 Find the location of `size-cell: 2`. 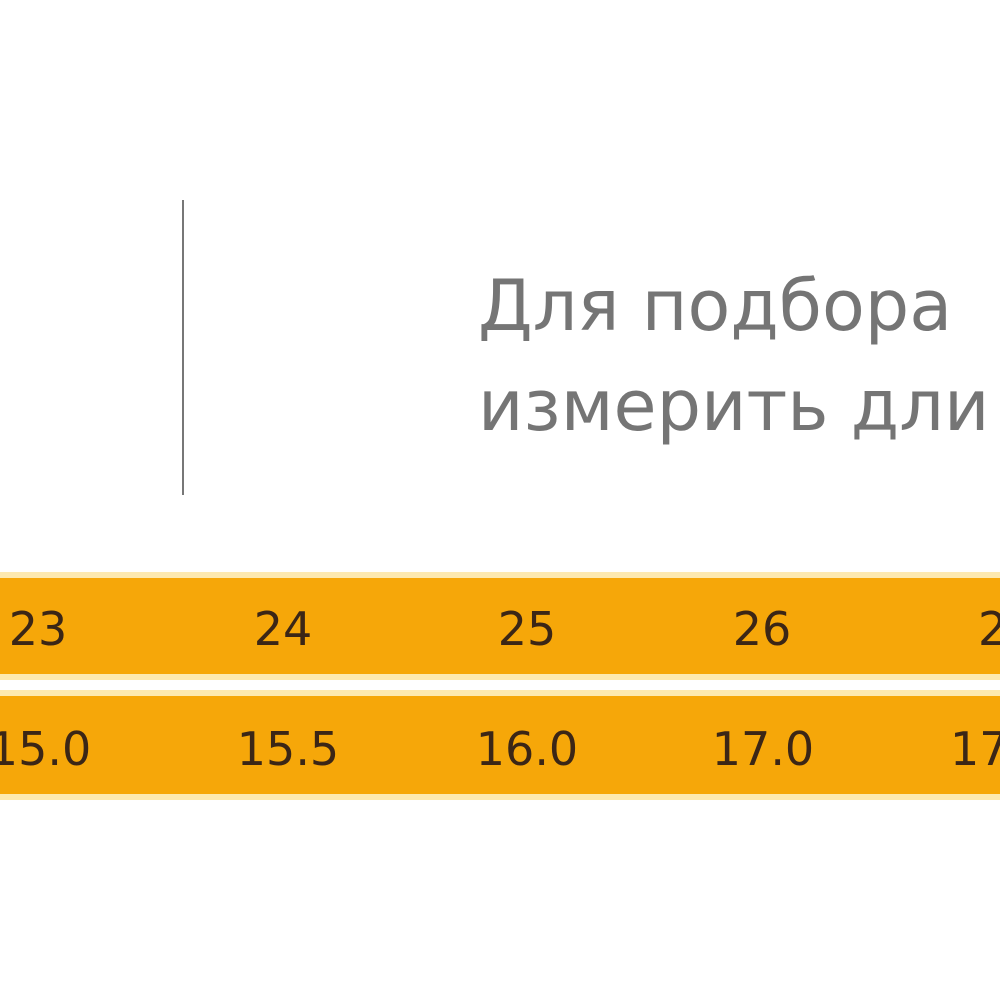

size-cell: 2 is located at coordinates (989, 629).